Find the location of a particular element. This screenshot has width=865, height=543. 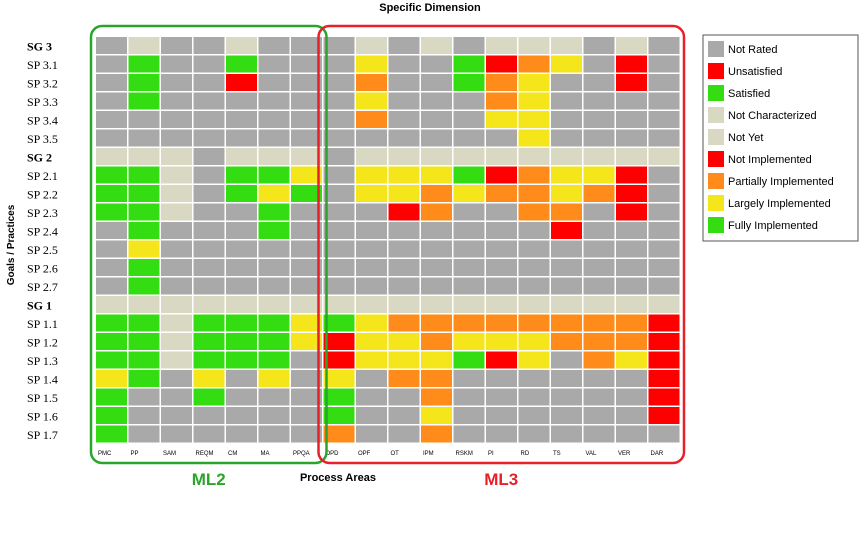

practice-cell-sp-2-1-opd is located at coordinates (339, 175).